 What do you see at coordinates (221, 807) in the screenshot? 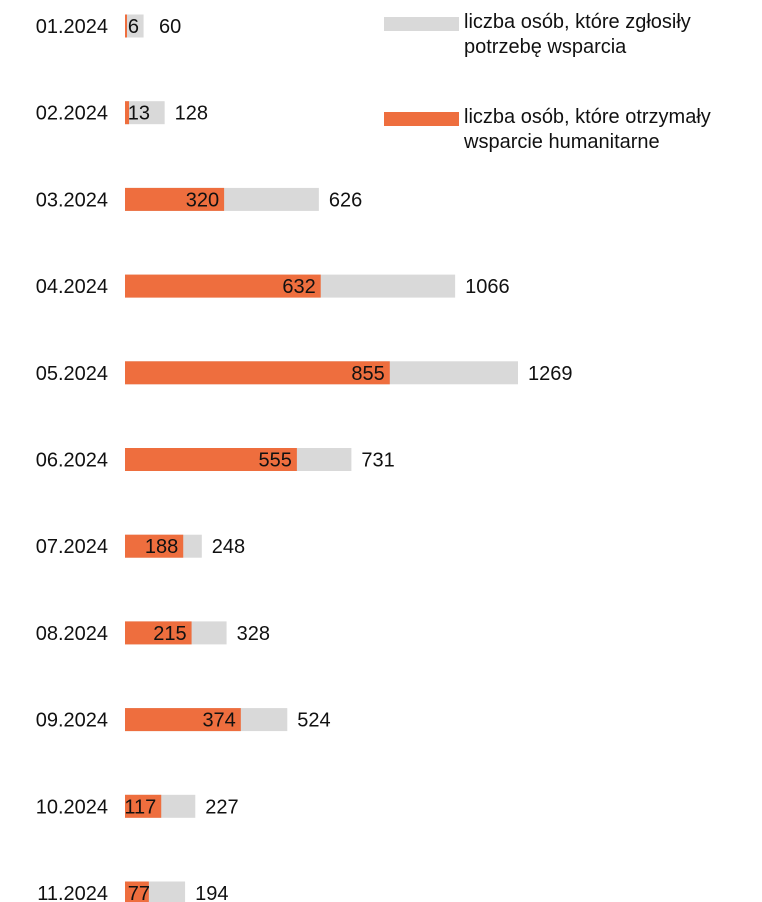
I see `data-label-requested: 227` at bounding box center [221, 807].